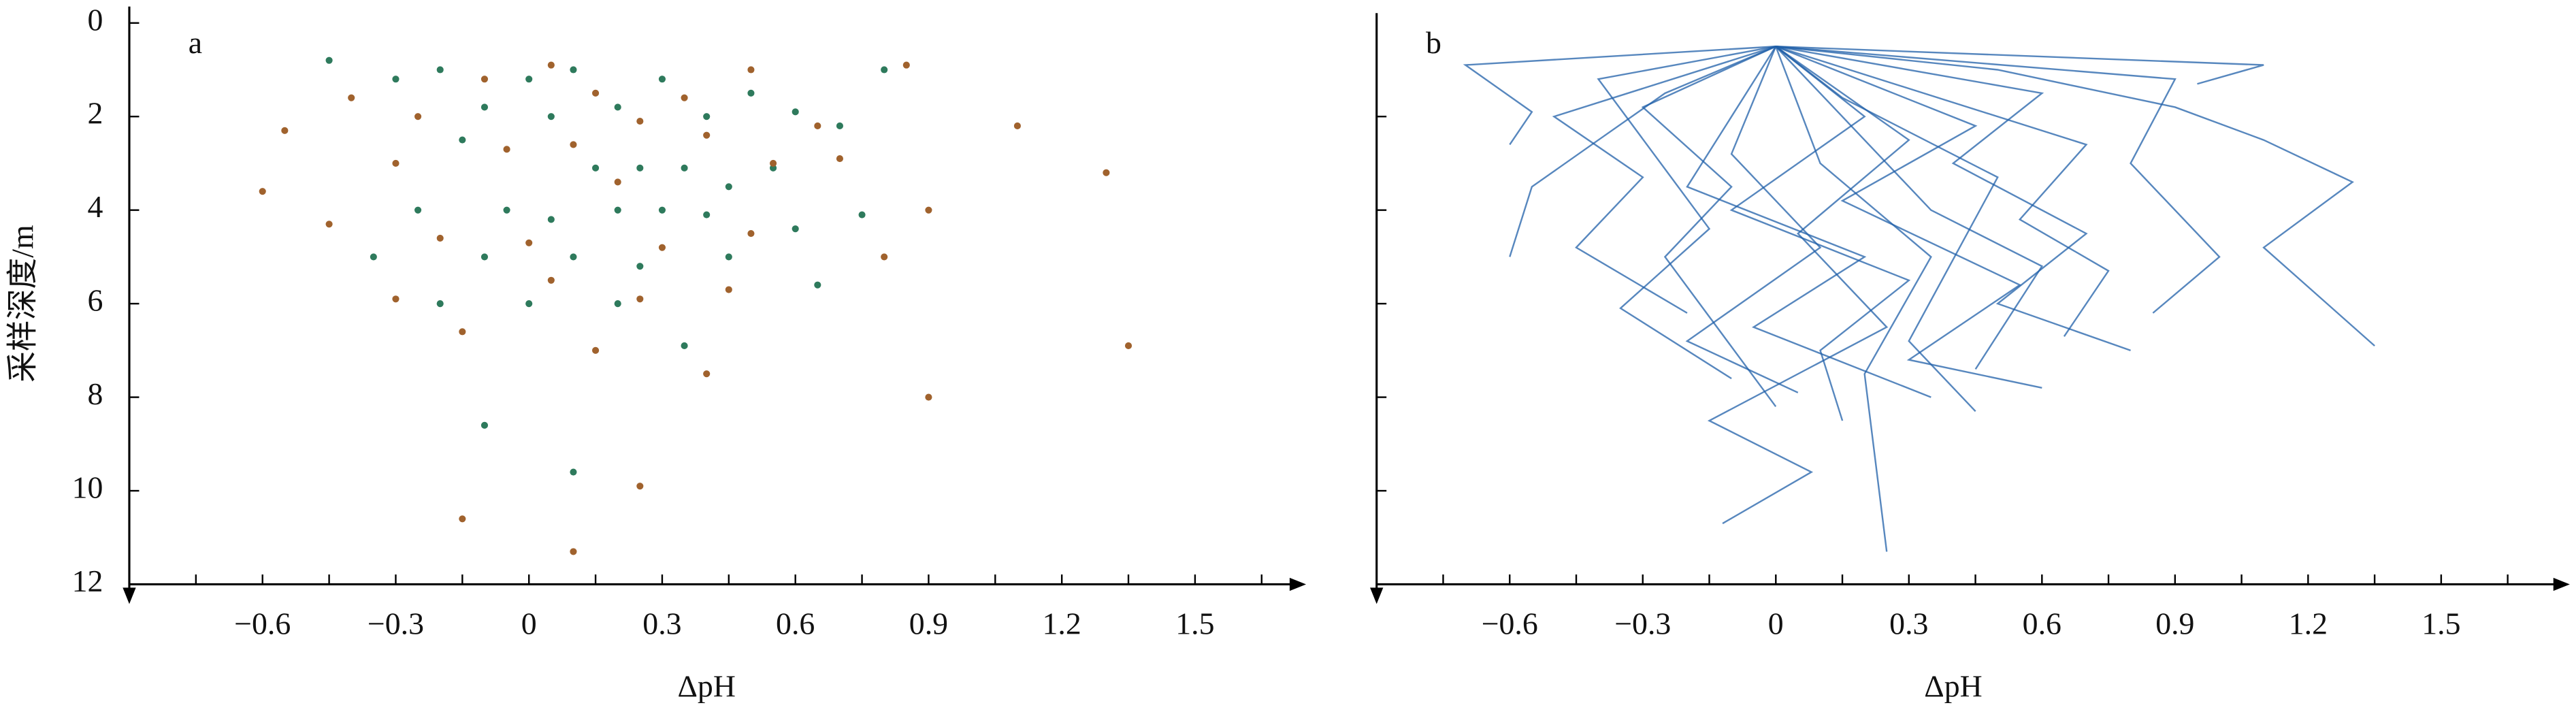 Image resolution: width=2576 pixels, height=714 pixels. Describe the element at coordinates (87, 488) in the screenshot. I see `y-tick-label: 10` at that location.